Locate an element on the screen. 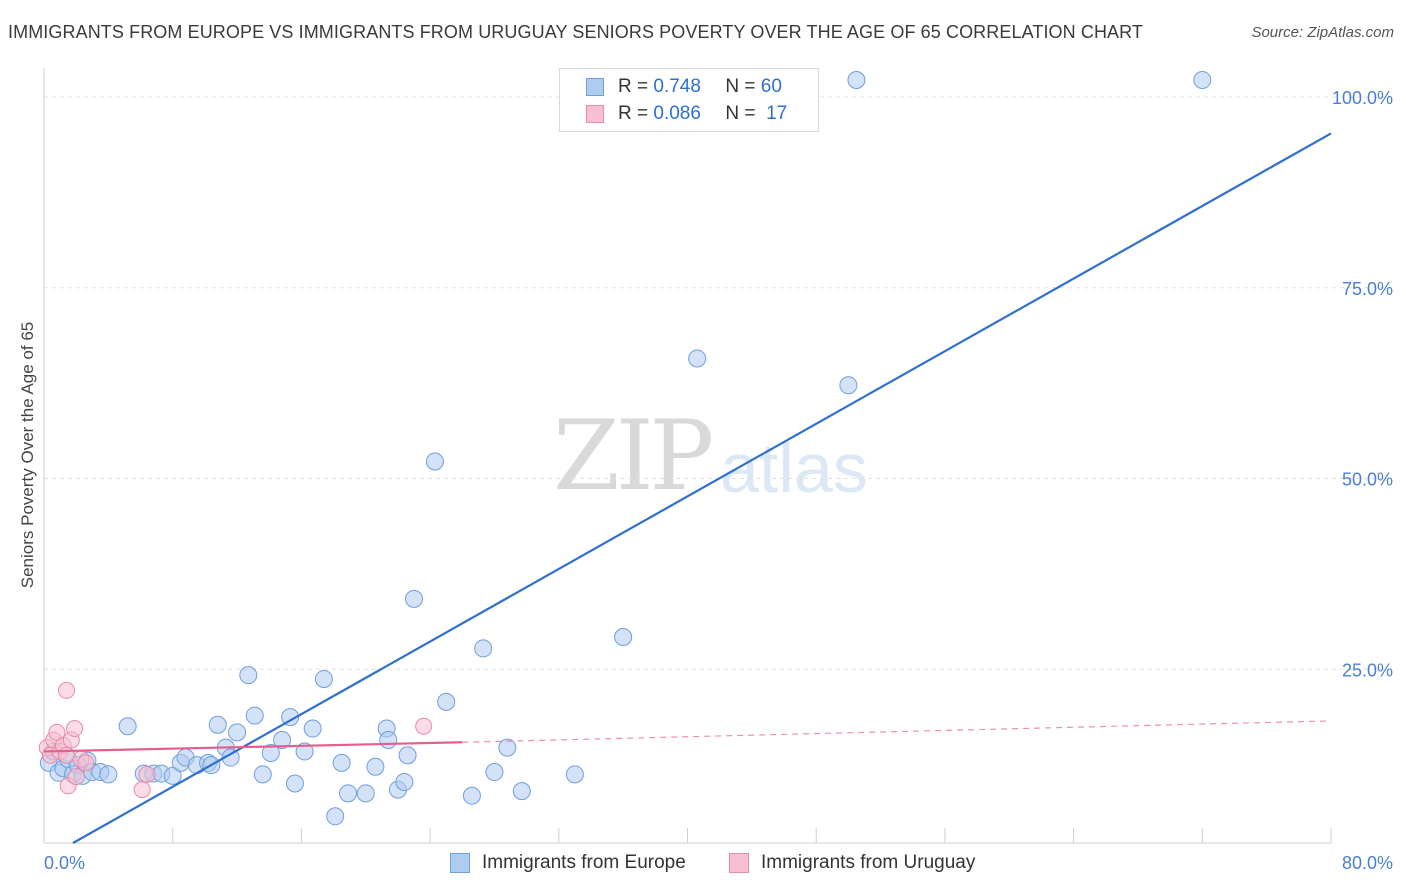  y-tick-label: 25.0% is located at coordinates (1367, 670).